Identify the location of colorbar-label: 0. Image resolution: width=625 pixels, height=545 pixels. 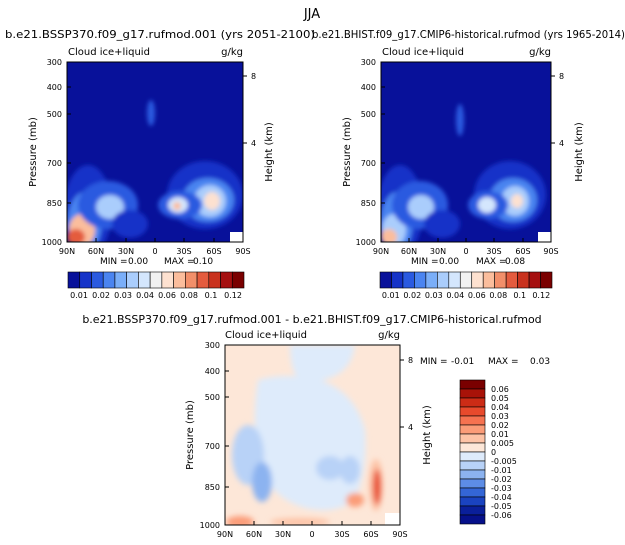
(493, 452).